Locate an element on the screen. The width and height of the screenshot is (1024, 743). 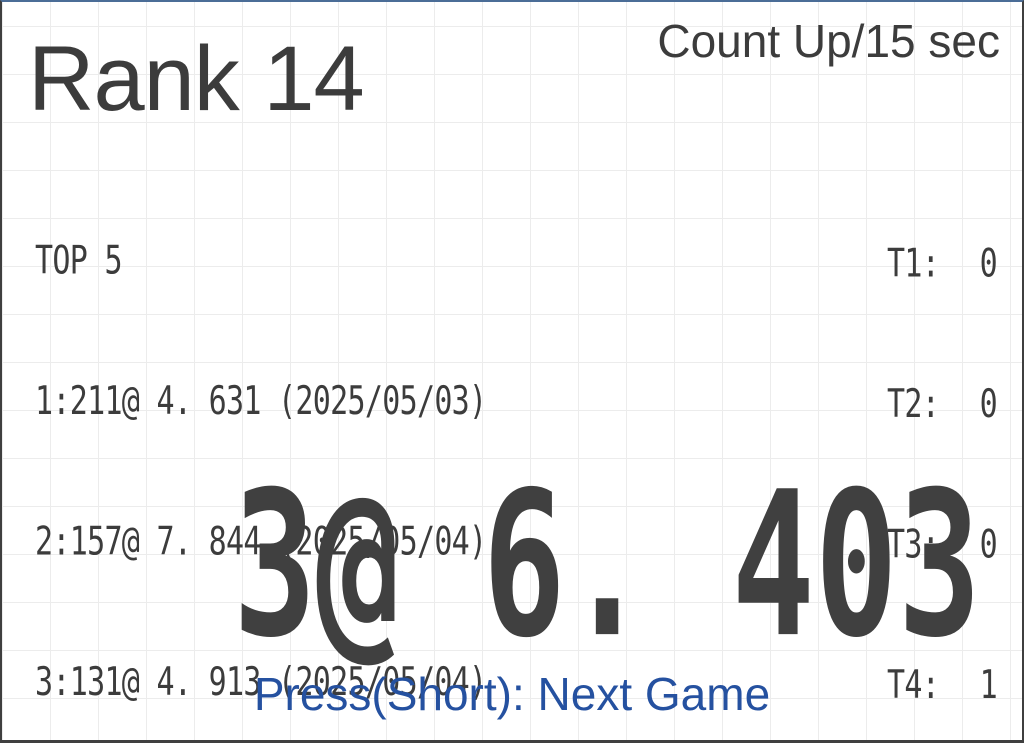
top5-entry-1: 1:211@ 4. 631 (2025/05/03) is located at coordinates (261, 402).